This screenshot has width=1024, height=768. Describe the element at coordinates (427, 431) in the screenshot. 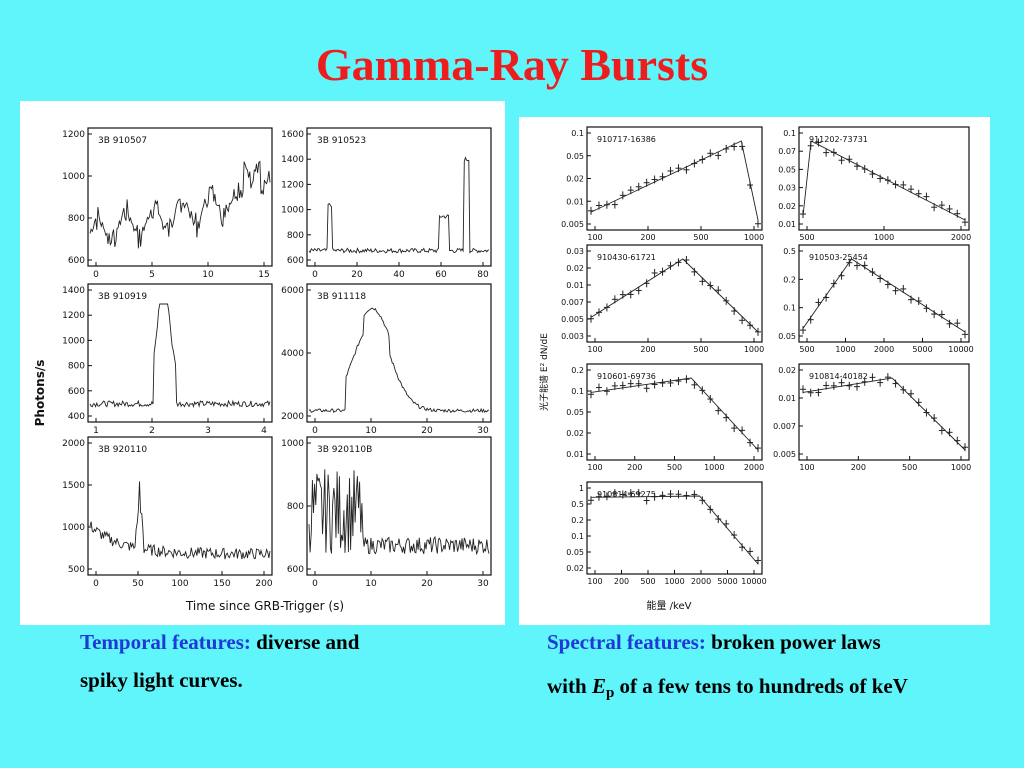

I see `light-curve-3-xtick-label: 20` at that location.